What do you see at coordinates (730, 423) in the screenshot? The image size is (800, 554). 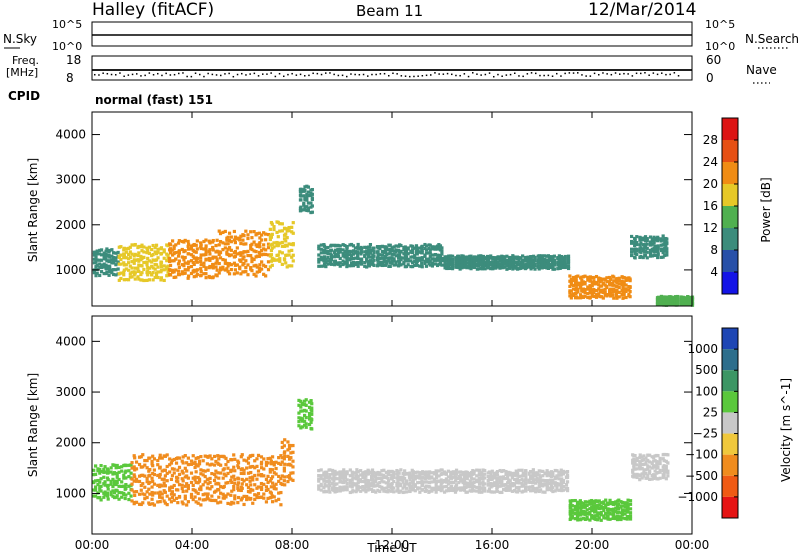 I see `velocity-colorbar-frame` at bounding box center [730, 423].